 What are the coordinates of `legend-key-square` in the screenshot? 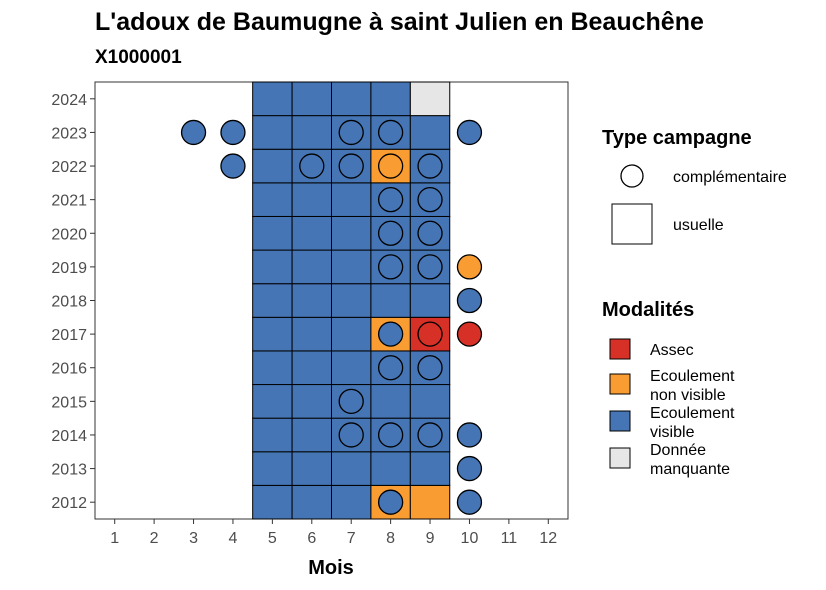 It's located at (632, 224).